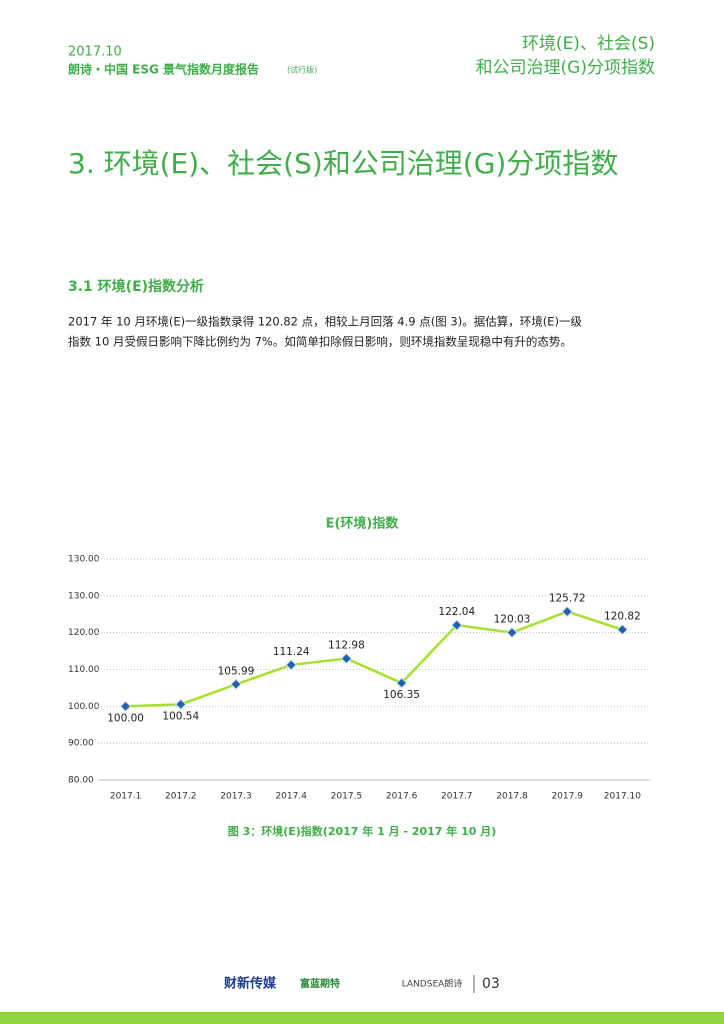  I want to click on data-label: 100.00, so click(125, 718).